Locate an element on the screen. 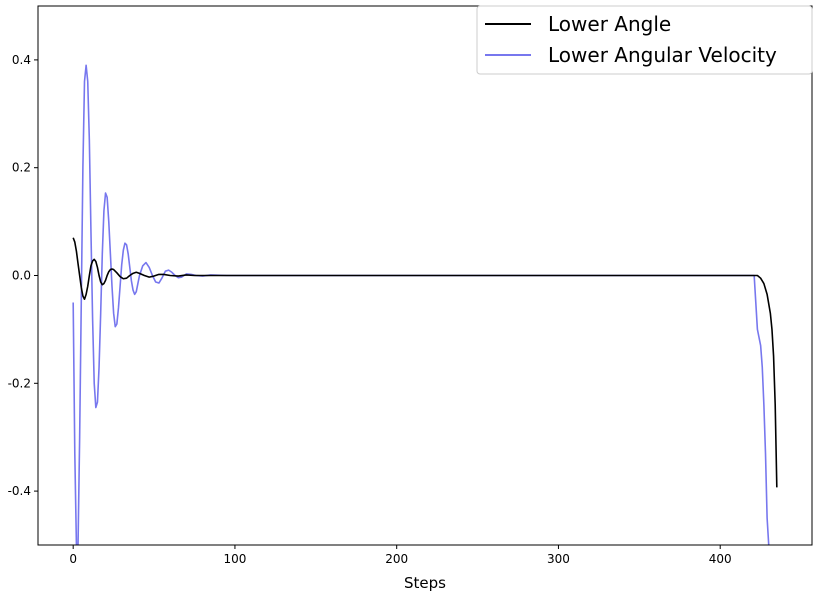 This screenshot has width=818, height=594. x-tick-label: 300 is located at coordinates (558, 559).